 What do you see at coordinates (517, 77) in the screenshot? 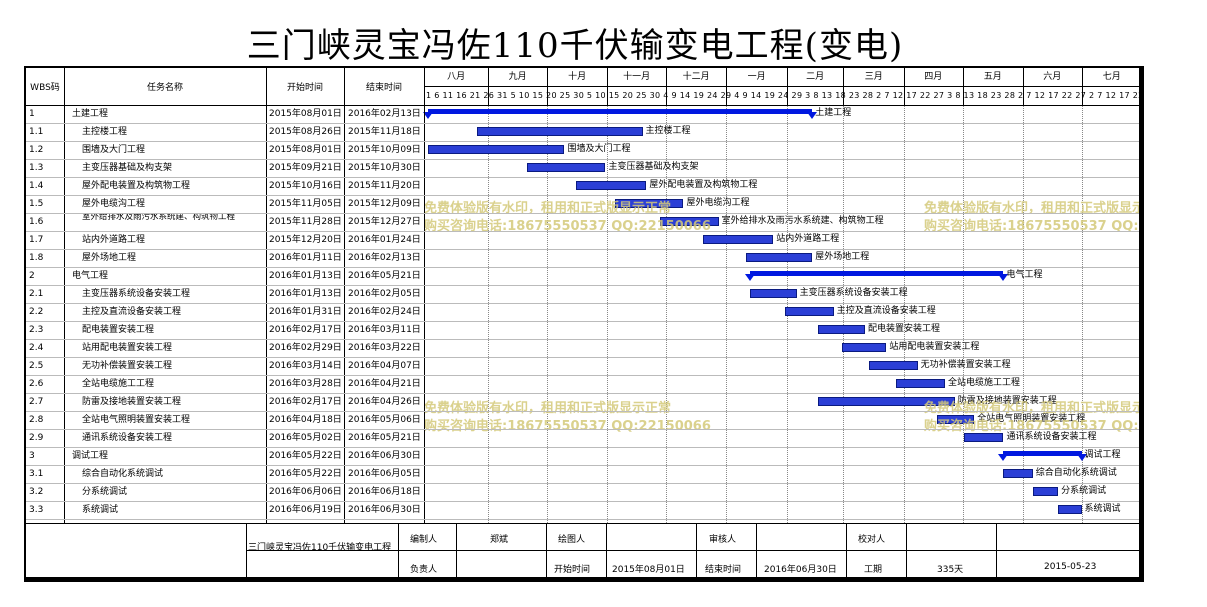
I see `timeline-month: 九月` at bounding box center [517, 77].